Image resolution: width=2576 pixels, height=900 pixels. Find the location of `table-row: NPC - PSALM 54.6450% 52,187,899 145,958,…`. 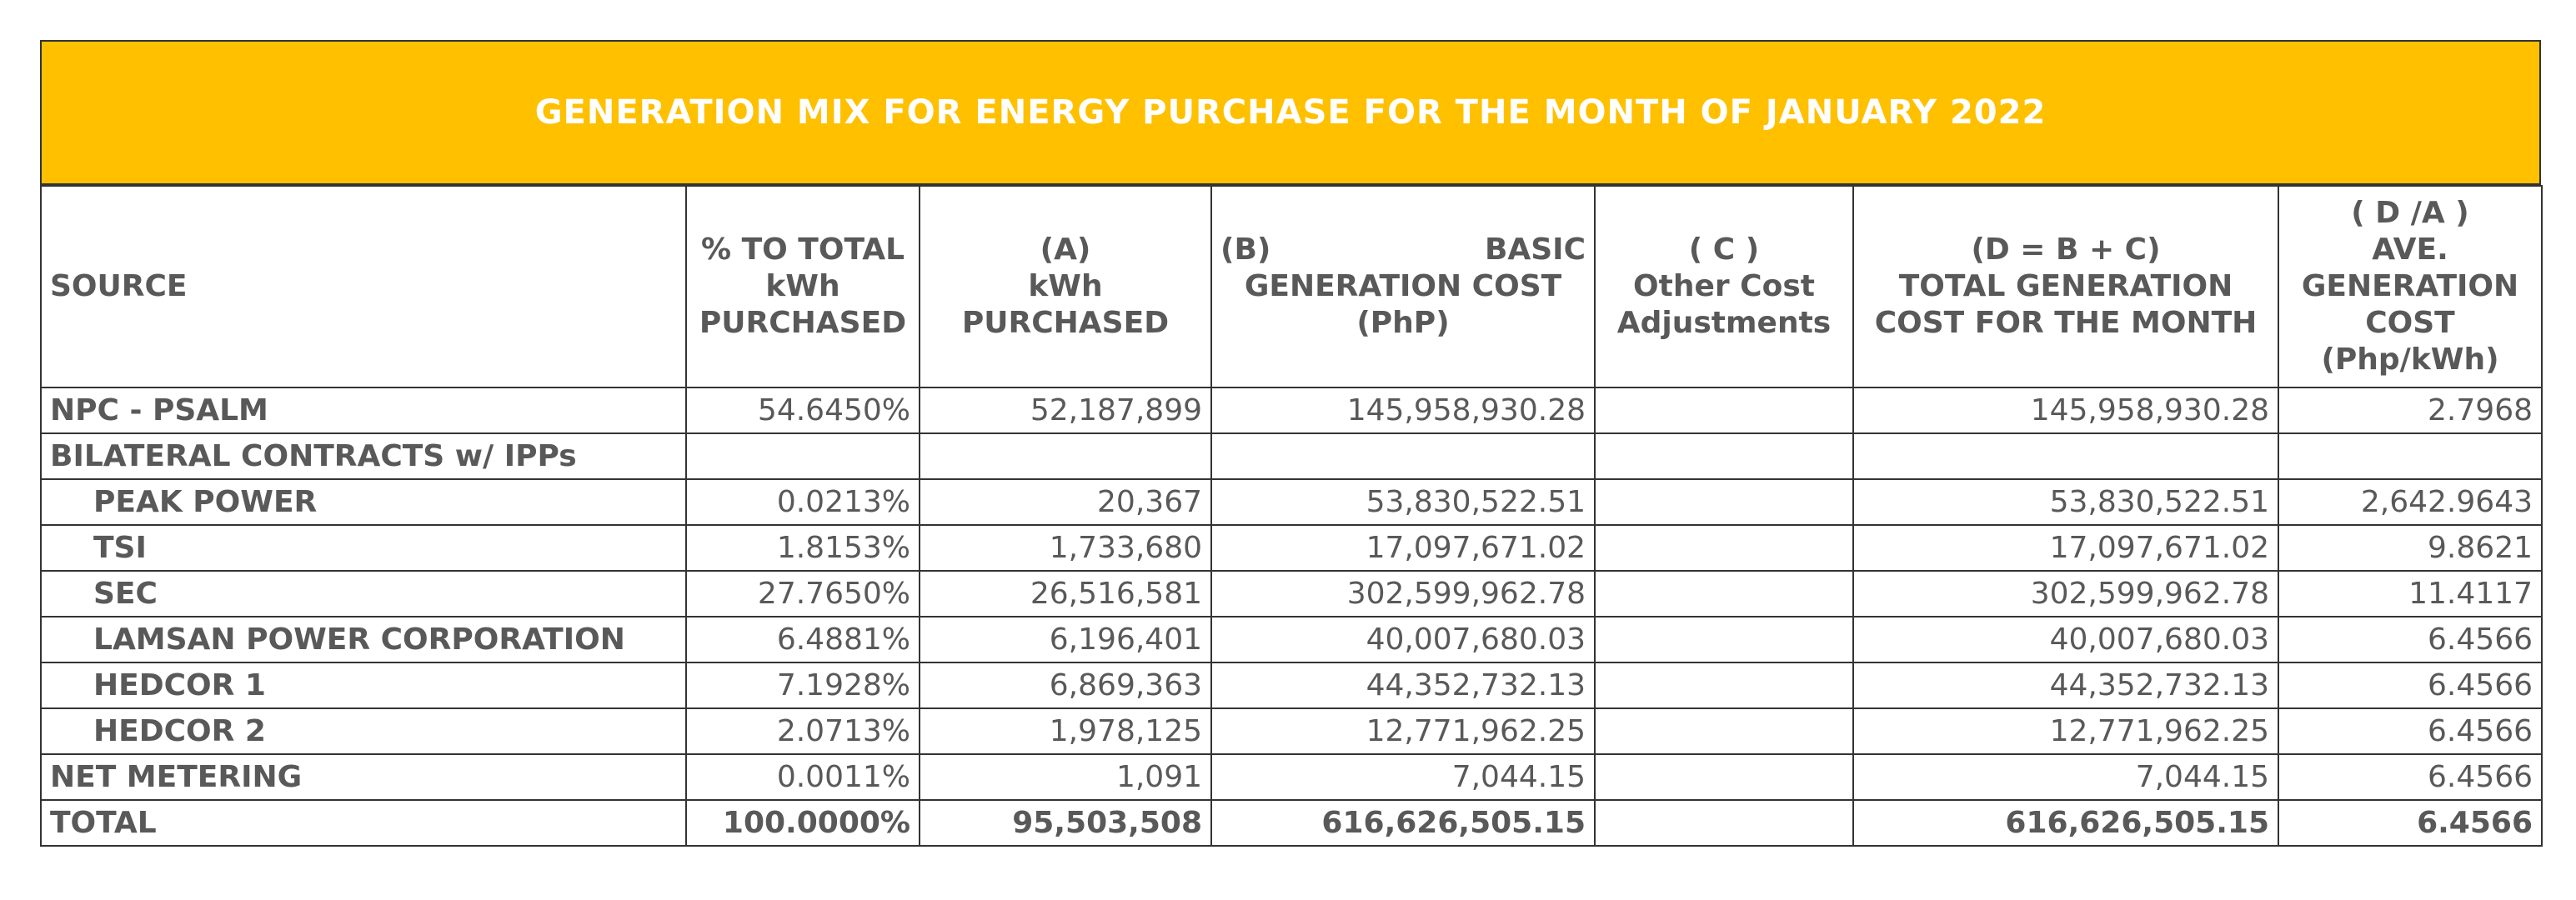

table-row: NPC - PSALM 54.6450% 52,187,899 145,958,… is located at coordinates (1291, 410).